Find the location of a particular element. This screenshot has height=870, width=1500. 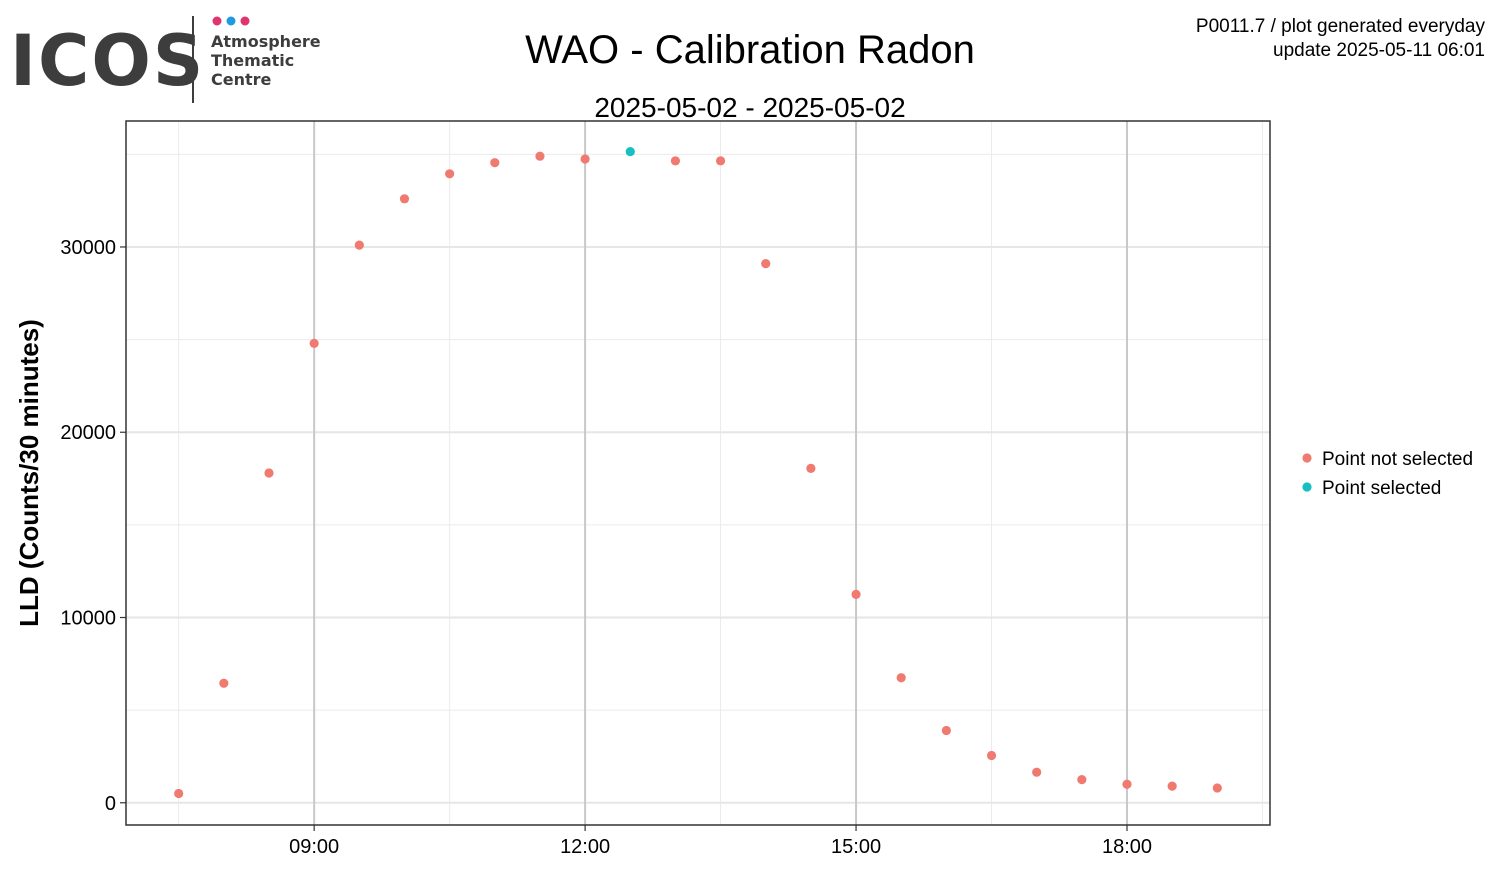

x-tick-label: 12:00 is located at coordinates (585, 847).